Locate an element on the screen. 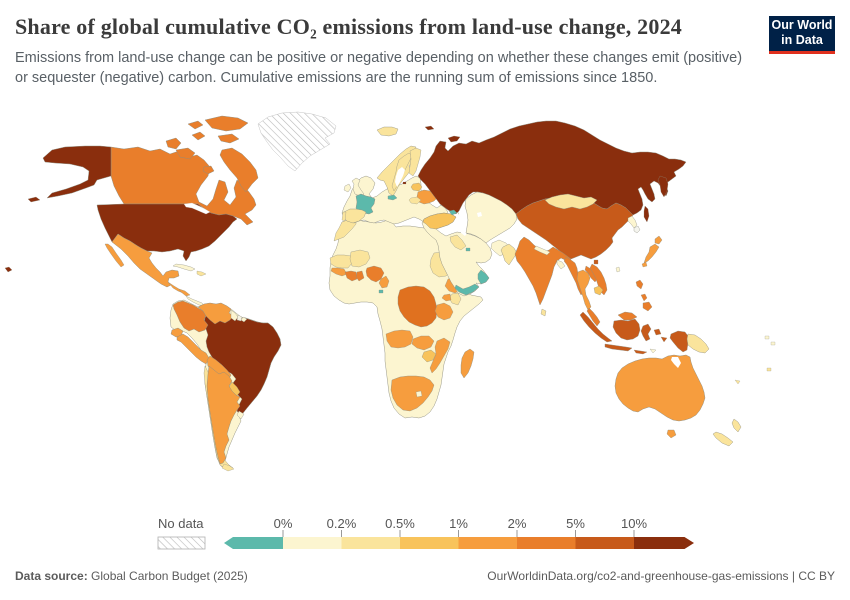 Image resolution: width=850 pixels, height=600 pixels. svg-text: No data is located at coordinates (181, 523).